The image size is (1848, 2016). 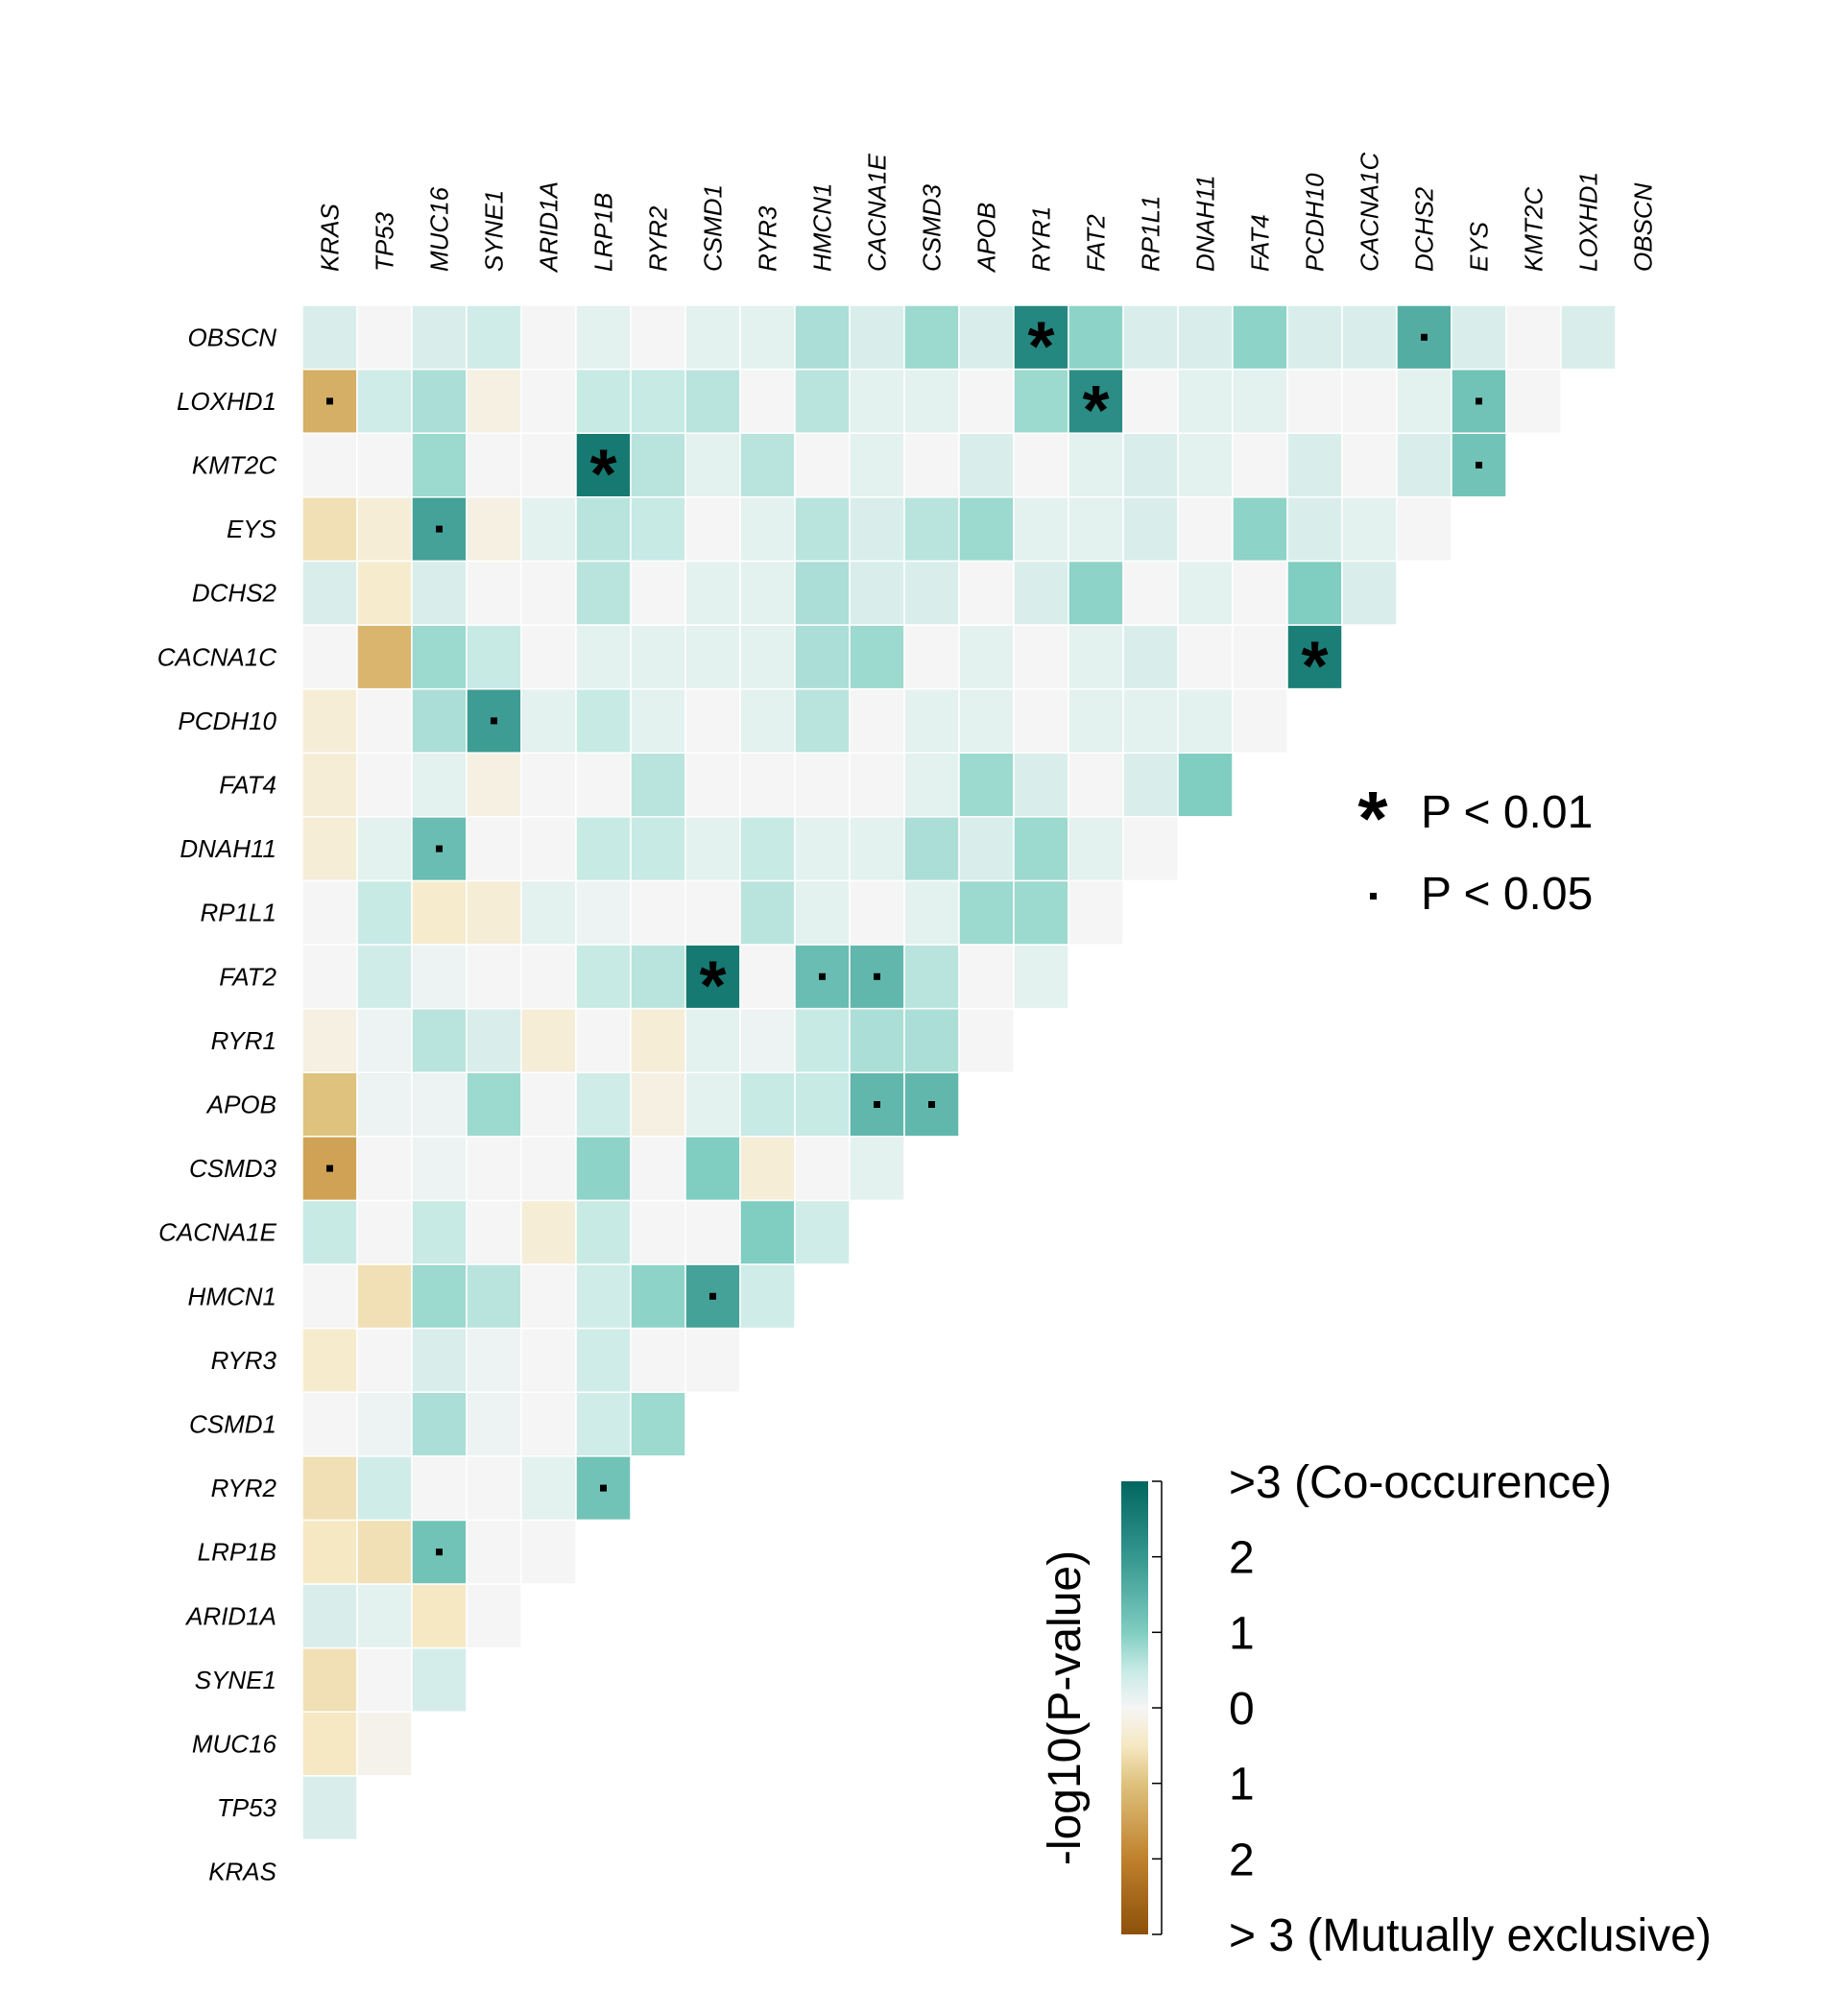 What do you see at coordinates (440, 848) in the screenshot?
I see `sig-dot-dnah11-muc16` at bounding box center [440, 848].